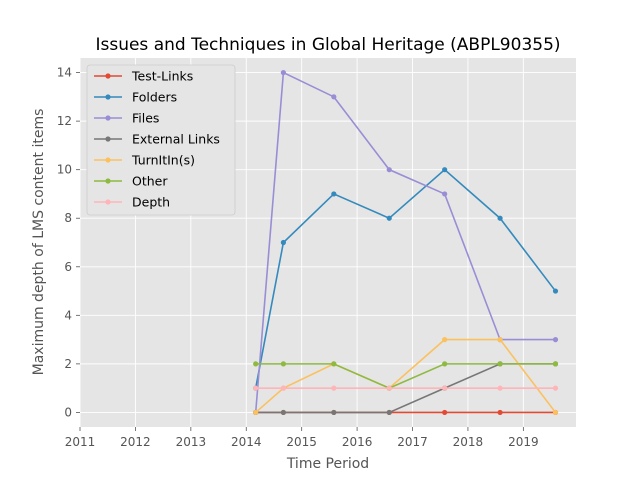 The width and height of the screenshot is (640, 480). I want to click on x-tick-label: 2016, so click(357, 442).